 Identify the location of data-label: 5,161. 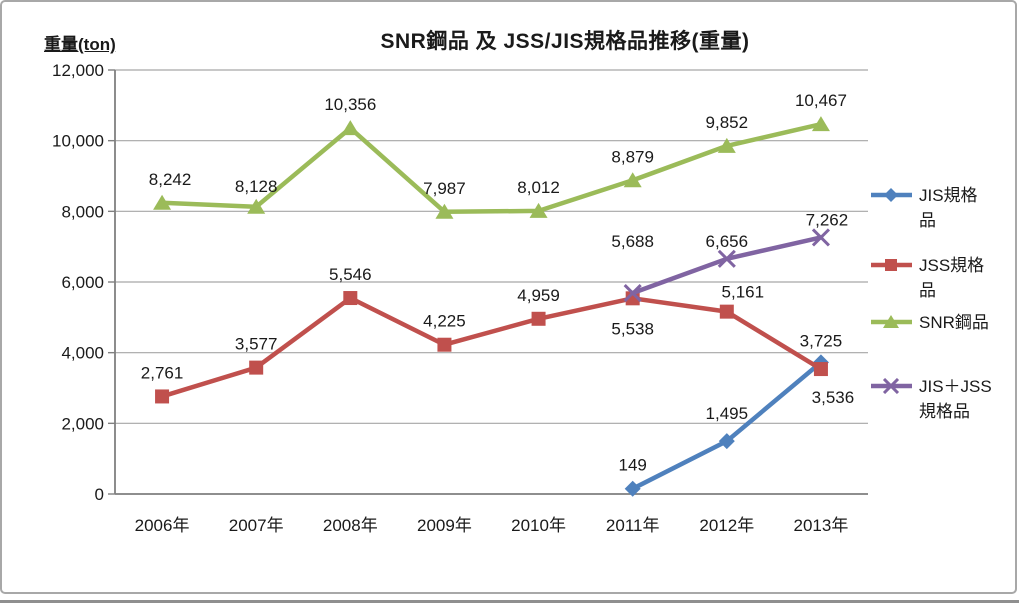
(743, 292).